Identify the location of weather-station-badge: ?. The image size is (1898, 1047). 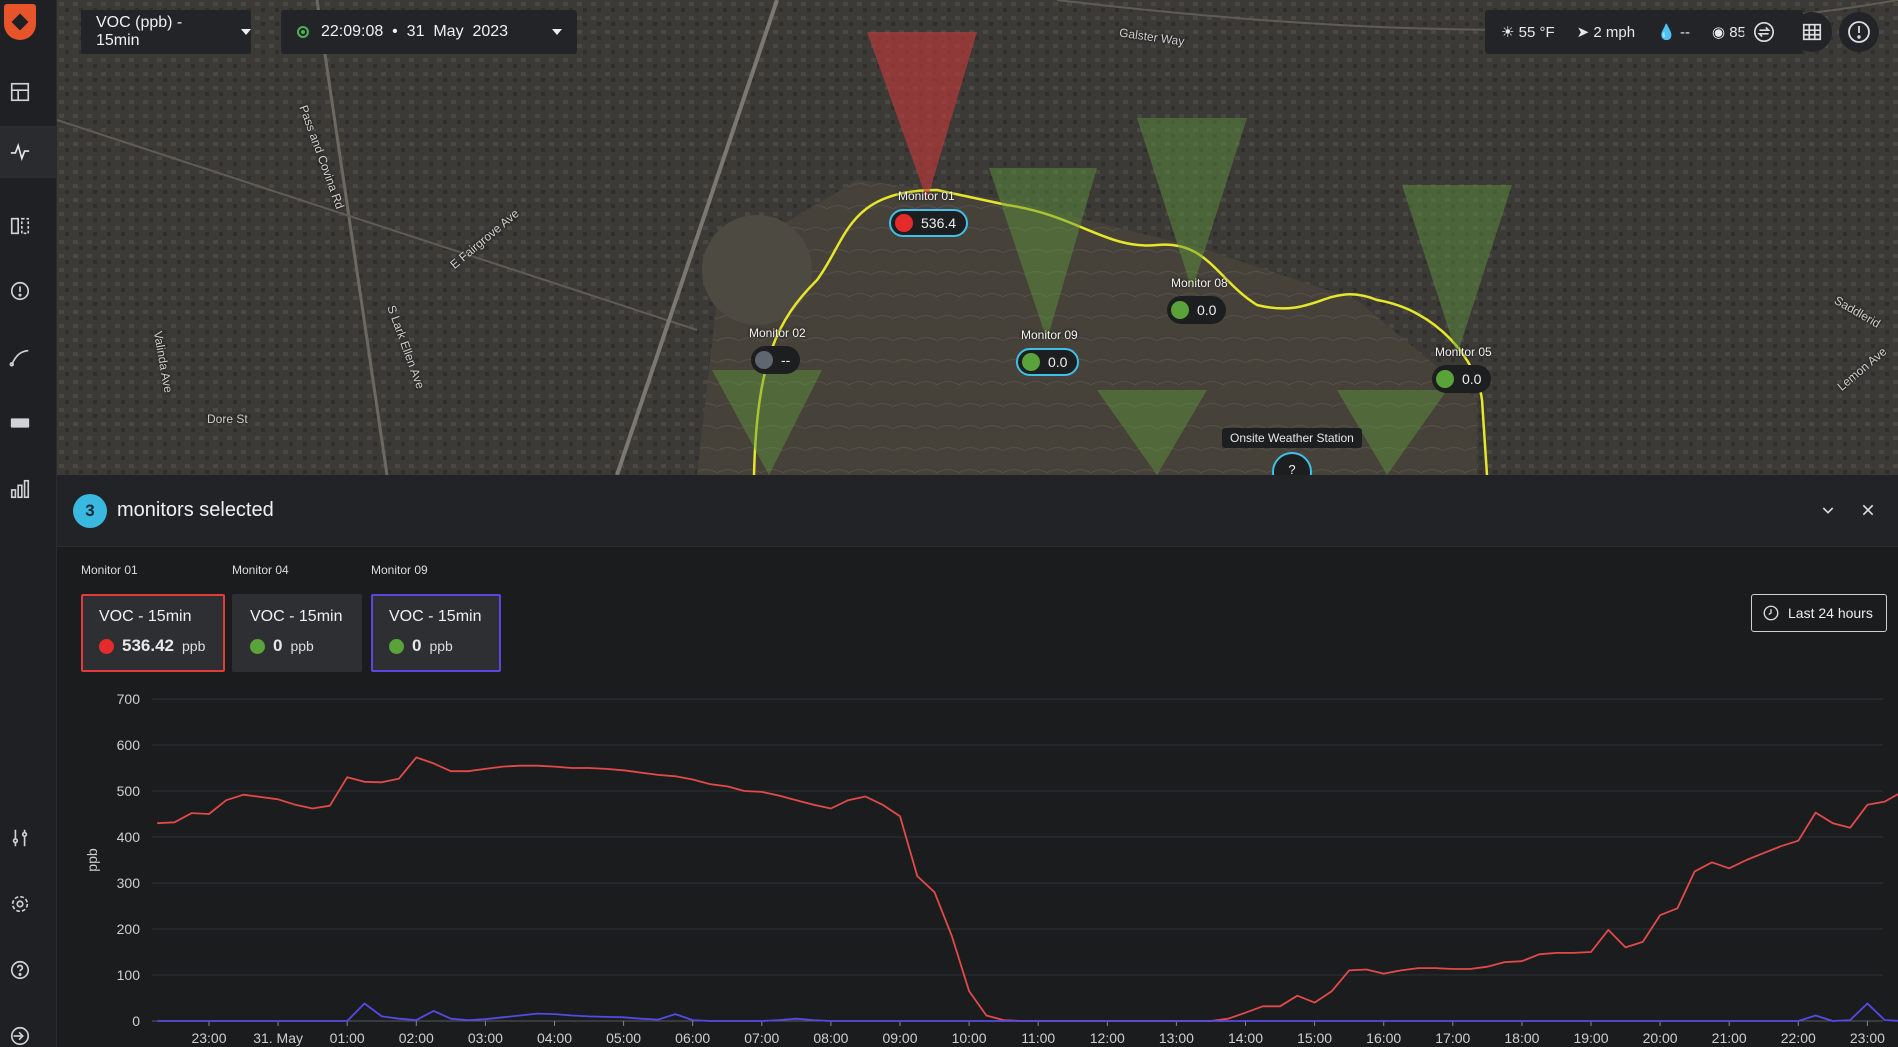
(1292, 468).